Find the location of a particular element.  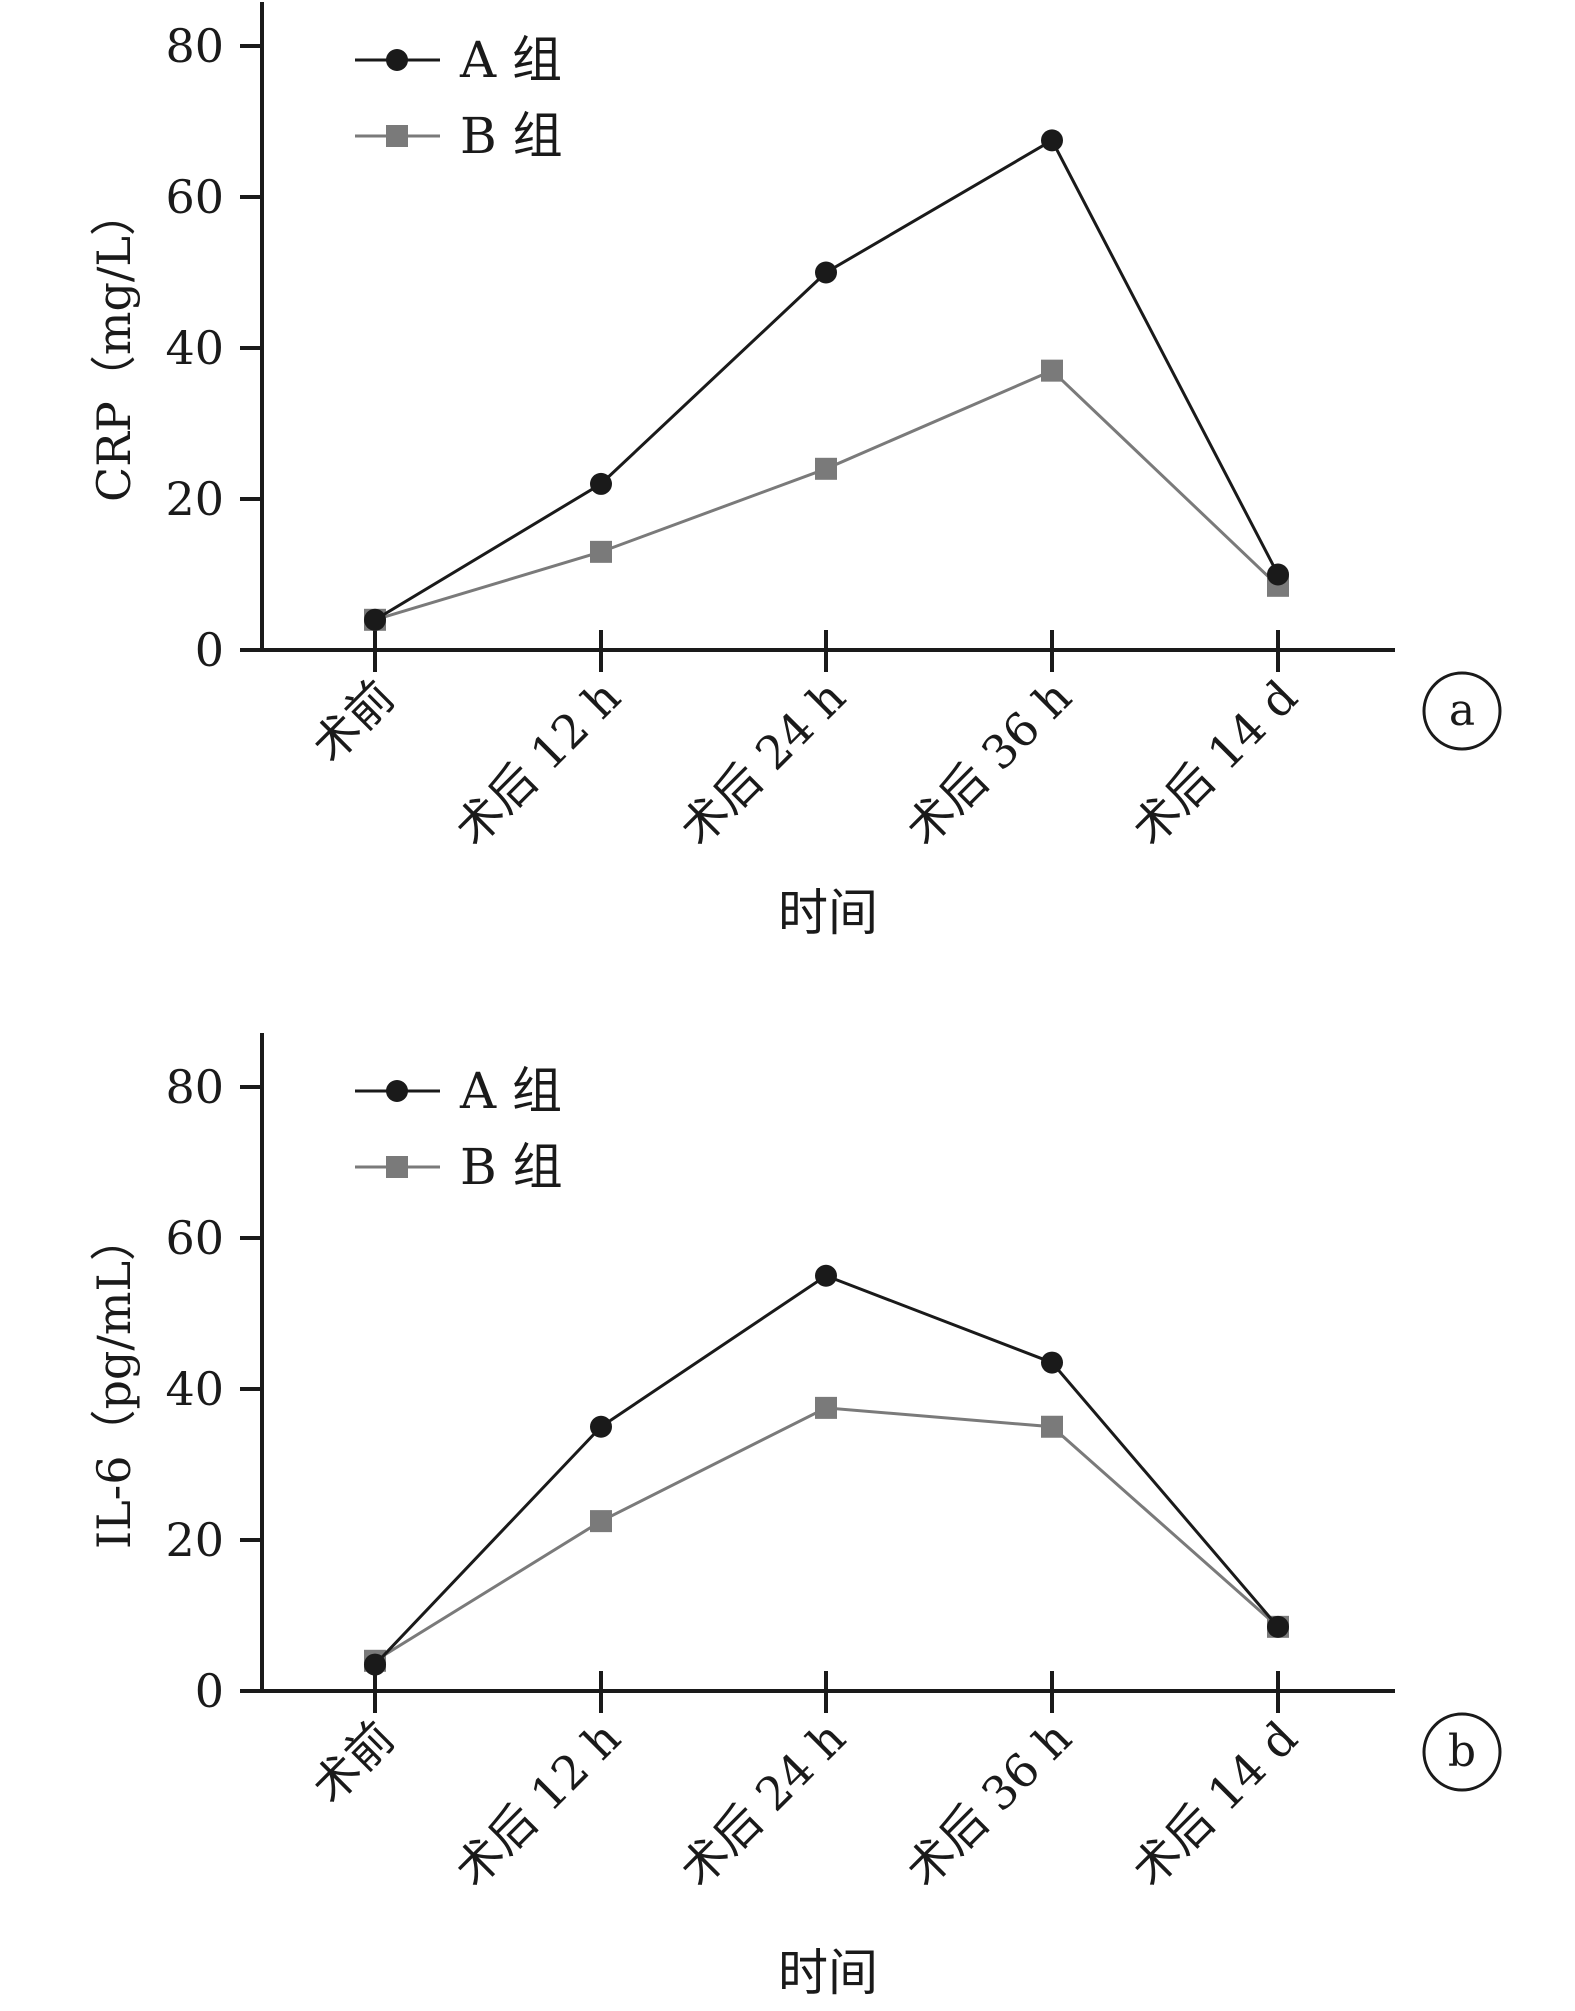

y-axis-title: IL-6（pg/mL） is located at coordinates (114, 1382).